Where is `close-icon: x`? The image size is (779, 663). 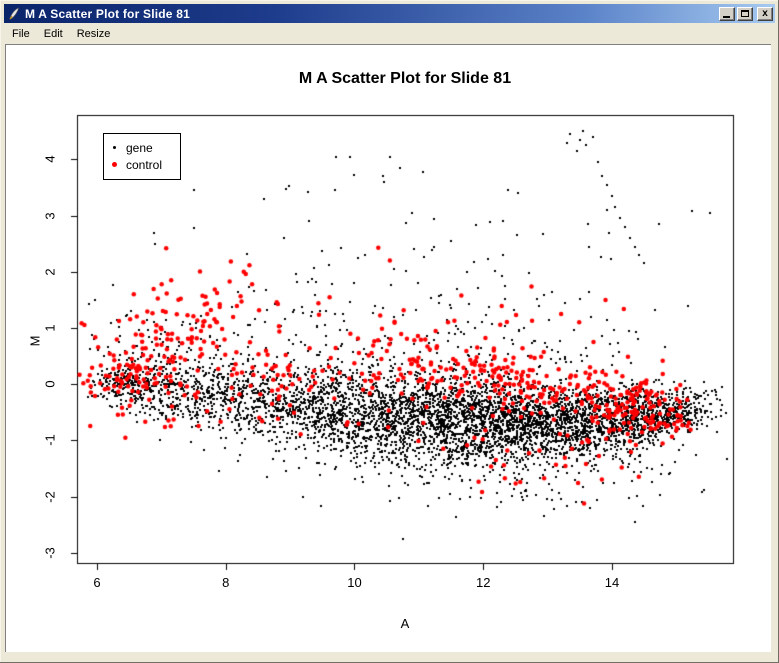
close-icon: x is located at coordinates (765, 13).